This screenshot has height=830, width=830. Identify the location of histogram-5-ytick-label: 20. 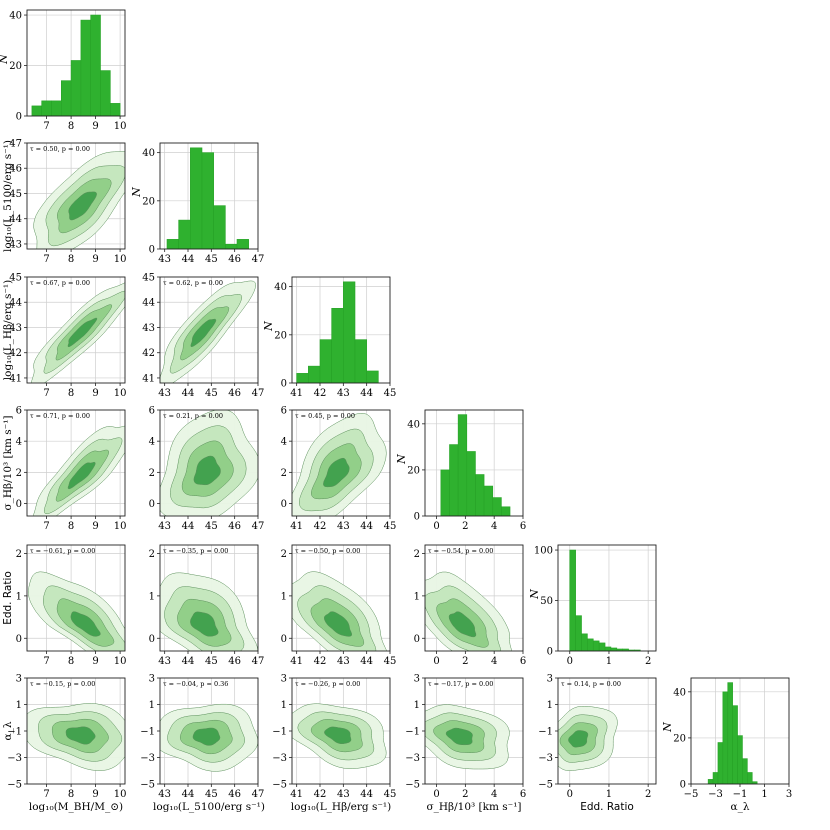
(679, 738).